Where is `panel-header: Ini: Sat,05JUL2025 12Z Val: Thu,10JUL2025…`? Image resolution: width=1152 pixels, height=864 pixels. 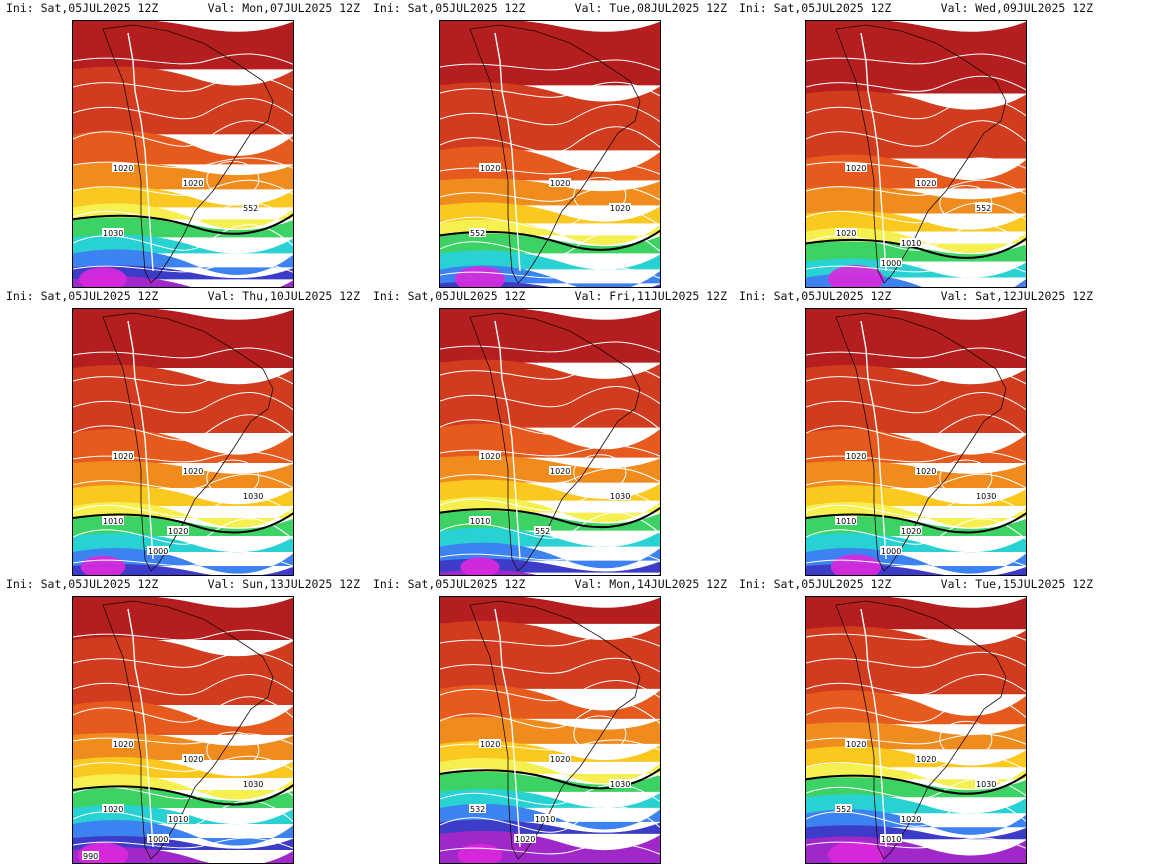 panel-header: Ini: Sat,05JUL2025 12Z Val: Thu,10JUL2025… is located at coordinates (186, 296).